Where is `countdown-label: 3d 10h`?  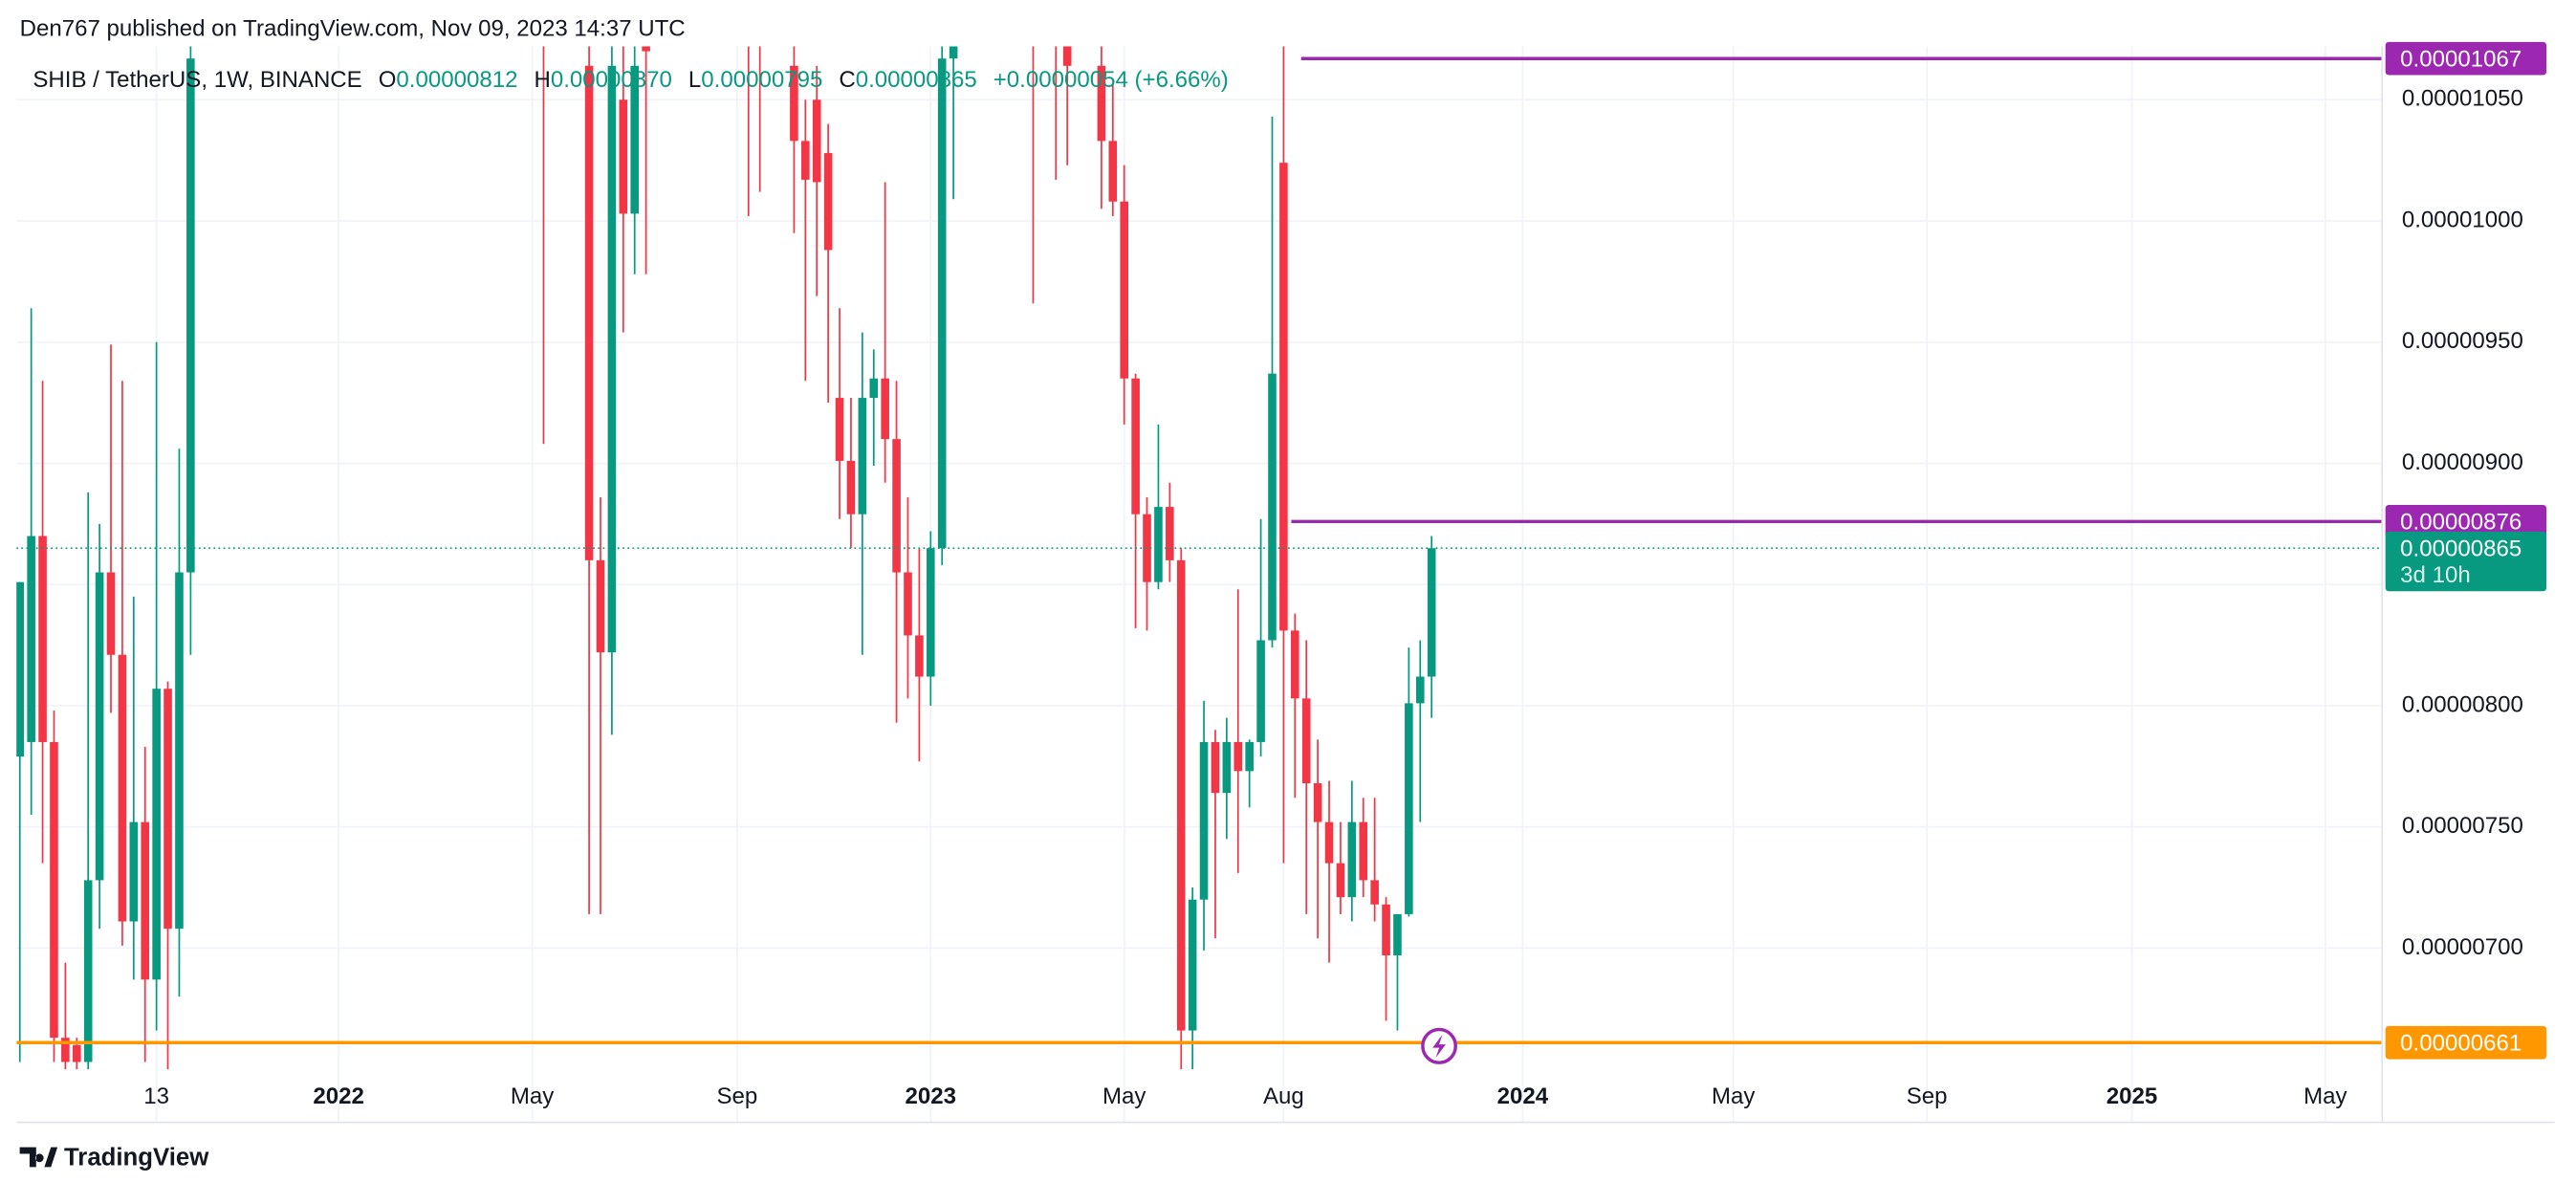 countdown-label: 3d 10h is located at coordinates (2435, 575).